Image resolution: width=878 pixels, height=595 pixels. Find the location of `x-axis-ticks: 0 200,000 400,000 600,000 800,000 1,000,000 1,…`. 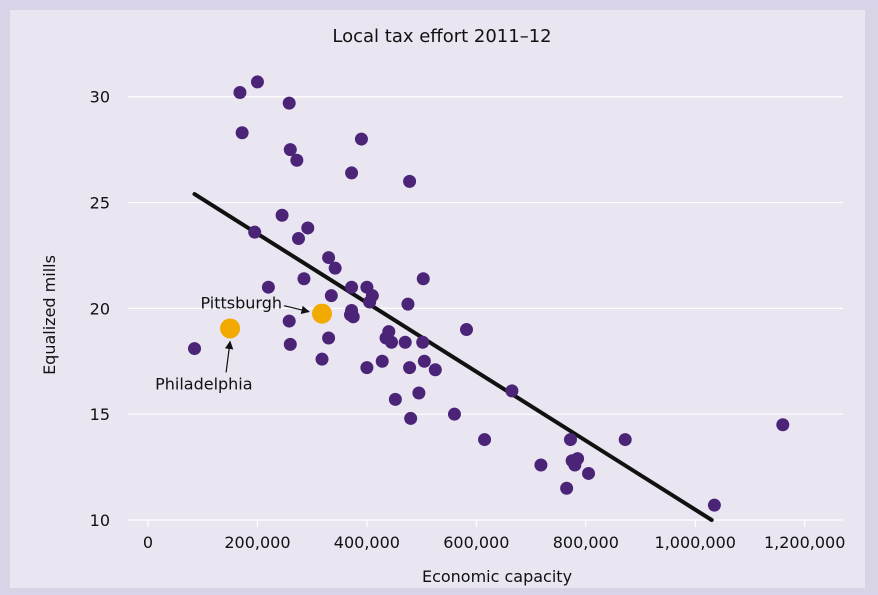

x-axis-ticks: 0 200,000 400,000 600,000 800,000 1,000,000 1,… is located at coordinates (494, 536).